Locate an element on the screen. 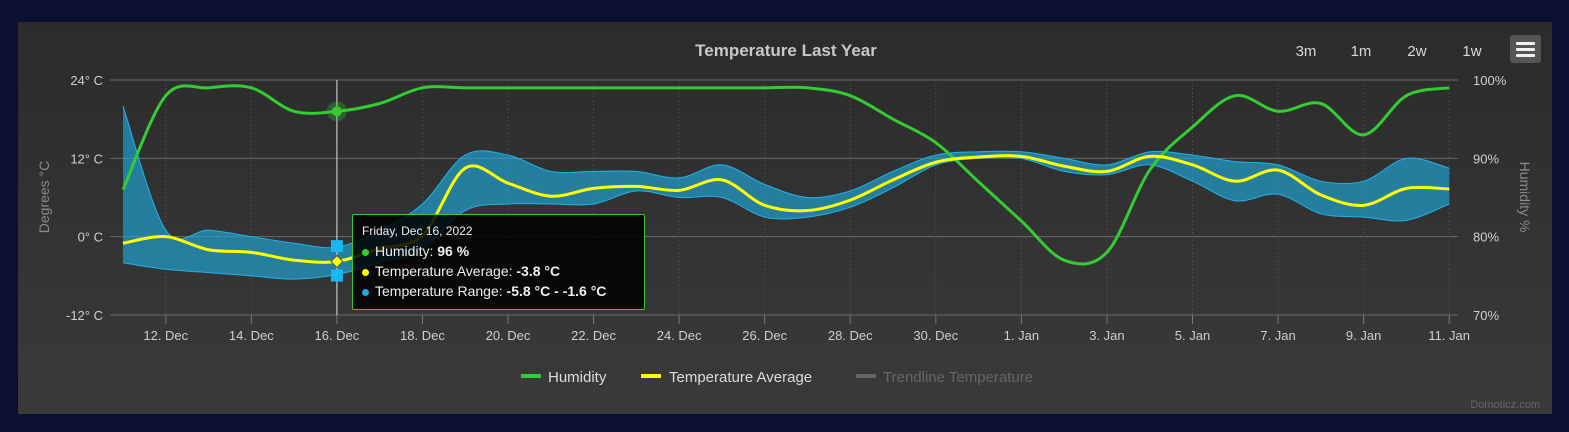  y-right-label: Humidity % is located at coordinates (1525, 197).